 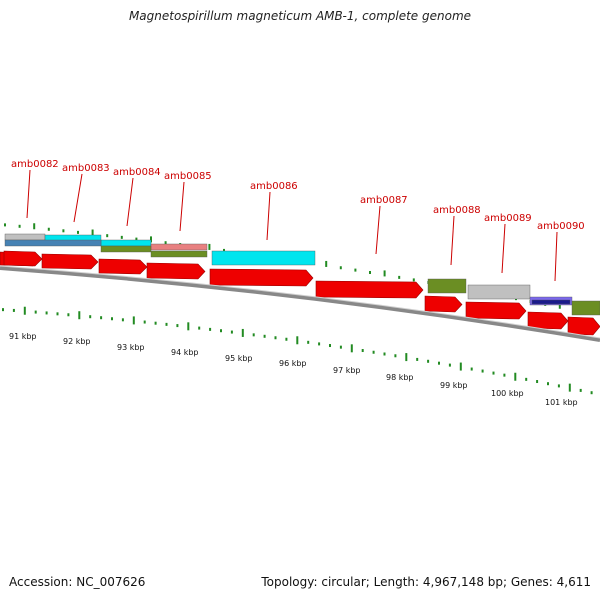 What do you see at coordinates (35, 164) in the screenshot?
I see `gene-label-amb0082: amb0082` at bounding box center [35, 164].